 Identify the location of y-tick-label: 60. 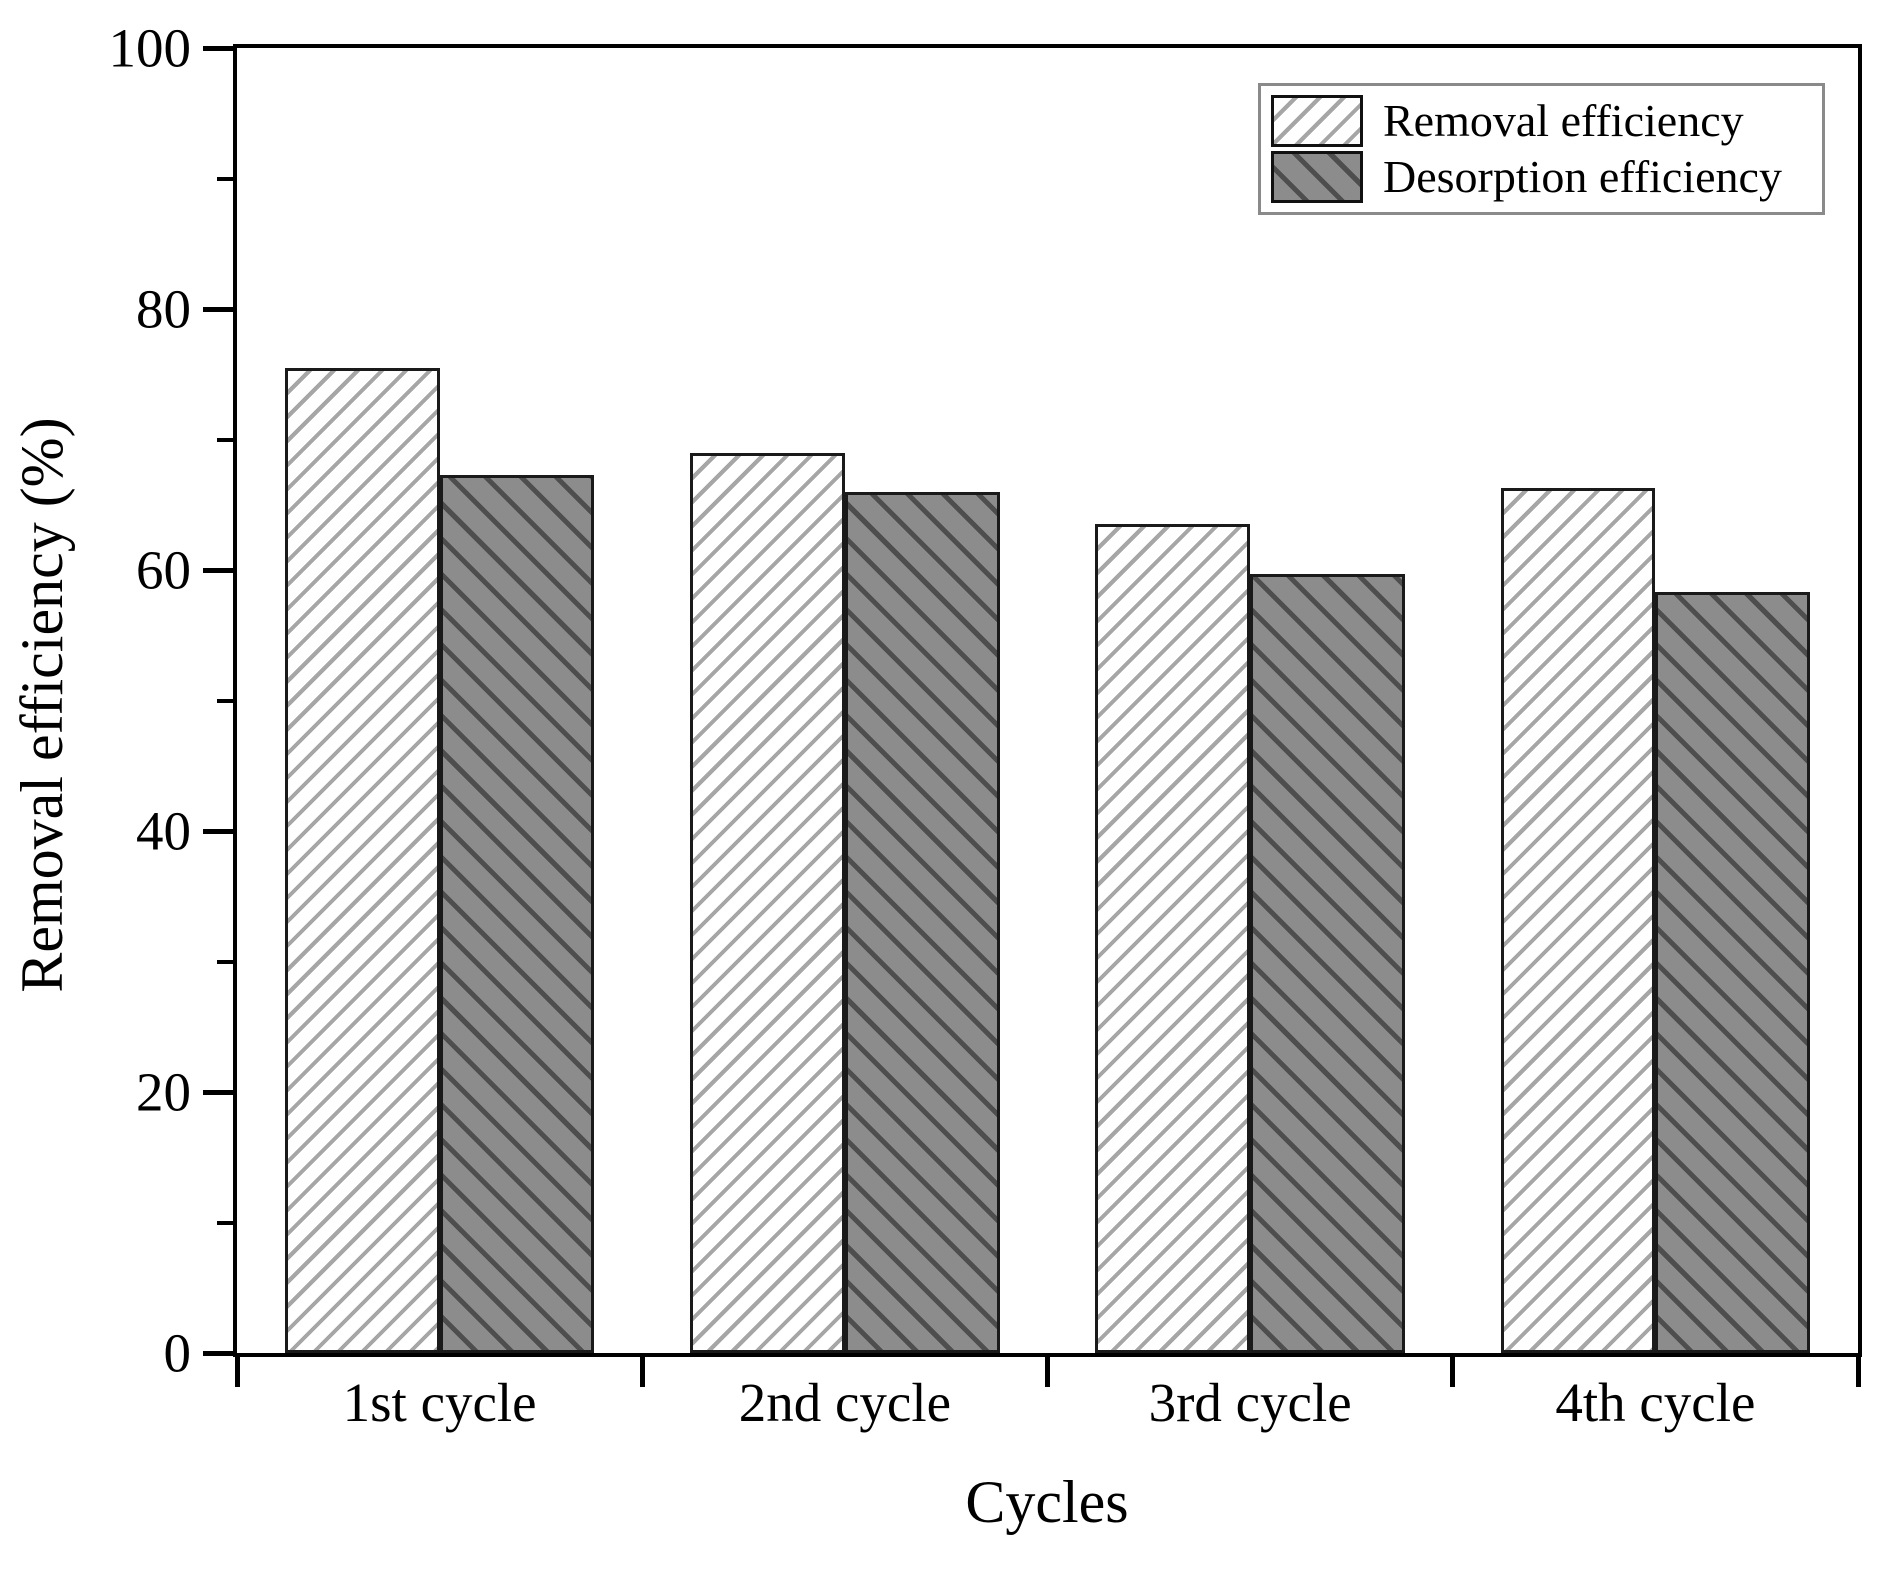
(163, 570).